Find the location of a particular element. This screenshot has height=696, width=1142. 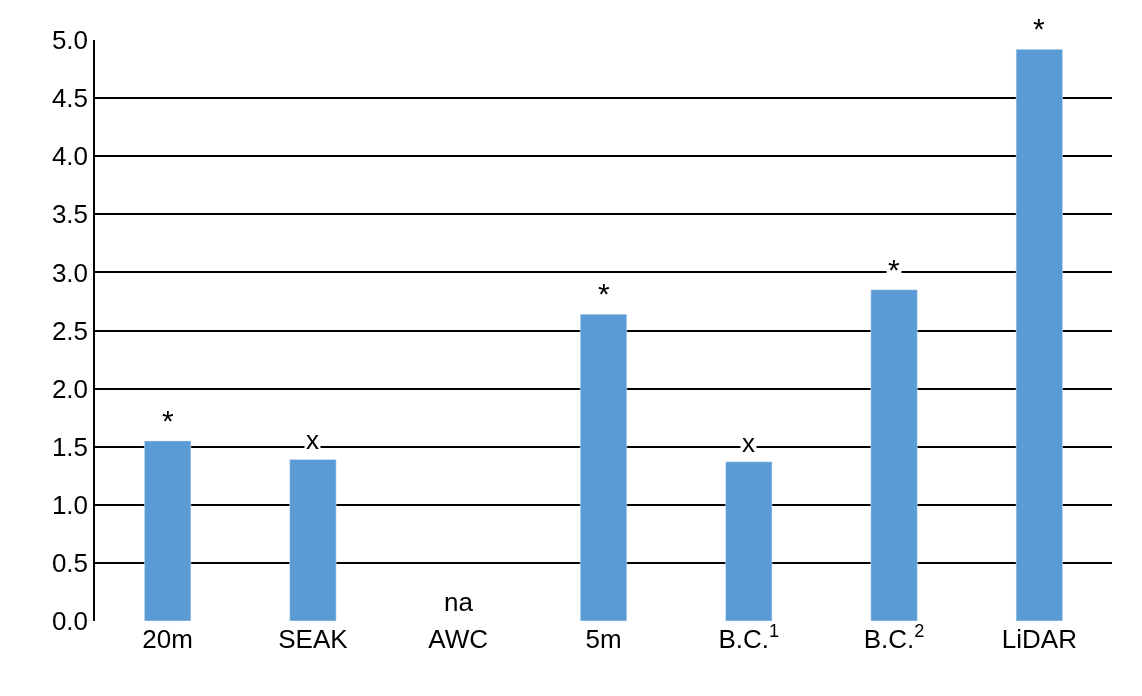

y-tick-label: 2.0 is located at coordinates (70, 388).